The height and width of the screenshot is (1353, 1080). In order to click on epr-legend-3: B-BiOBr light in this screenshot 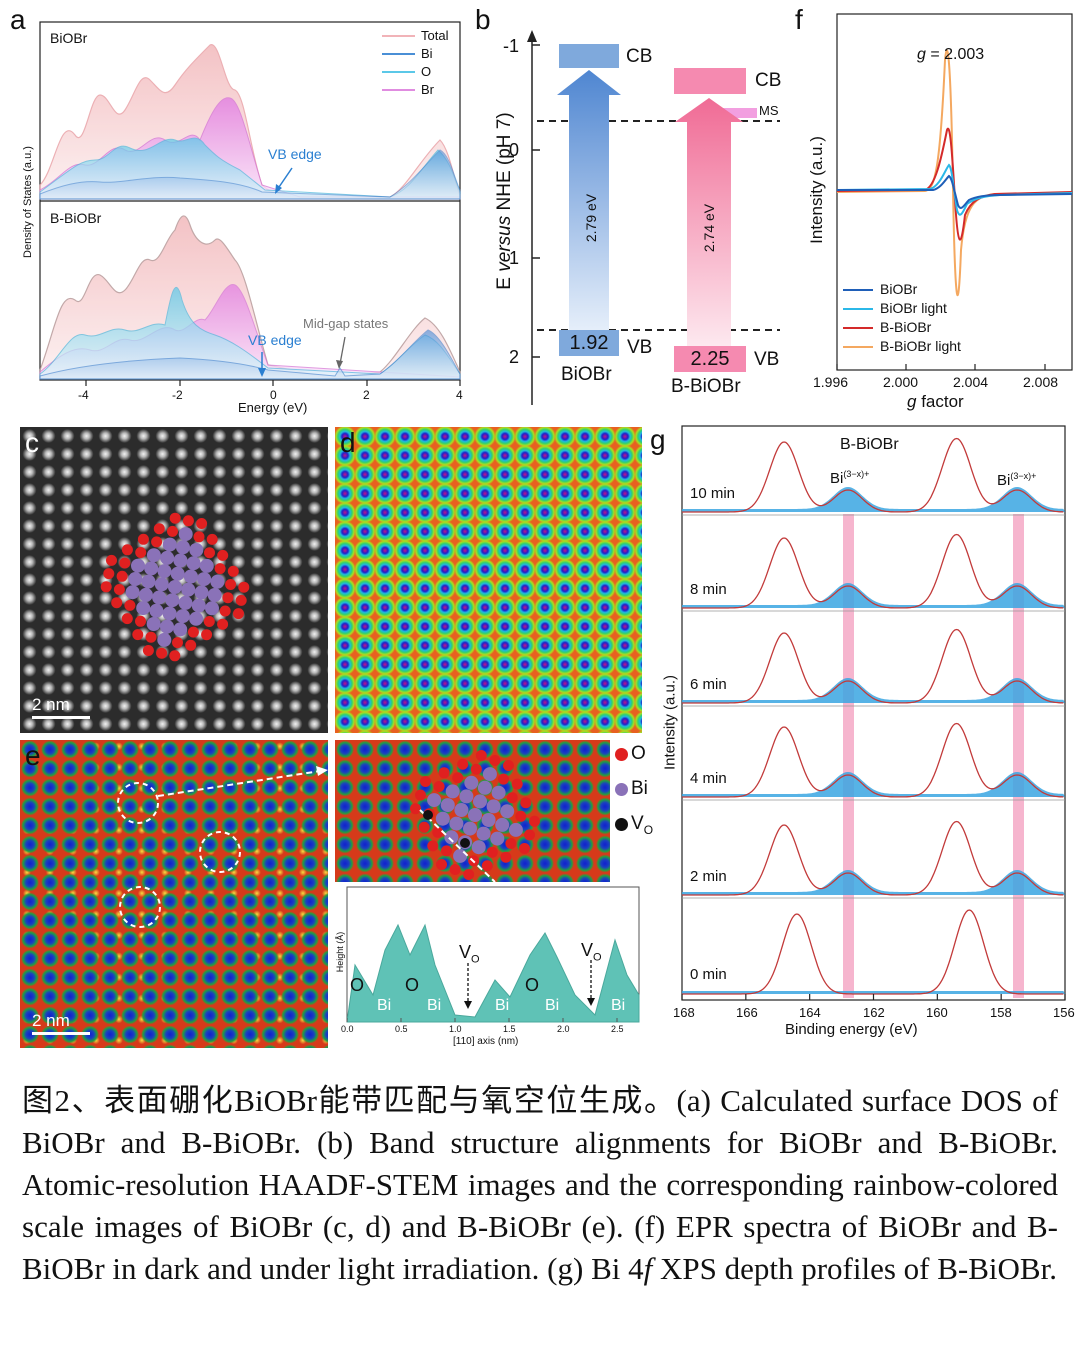, I will do `click(920, 346)`.